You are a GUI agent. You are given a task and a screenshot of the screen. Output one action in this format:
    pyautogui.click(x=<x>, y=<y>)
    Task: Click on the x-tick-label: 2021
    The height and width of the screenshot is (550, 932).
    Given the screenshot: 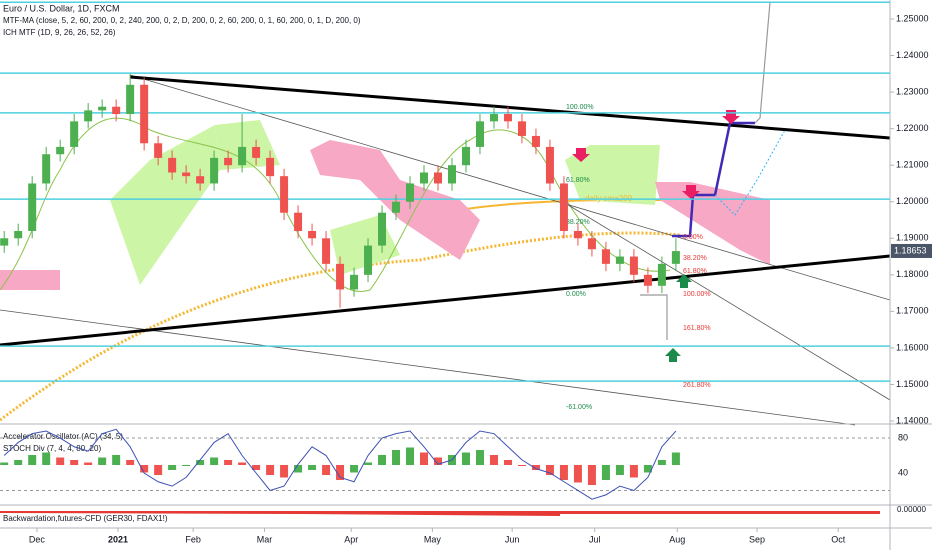 What is the action you would take?
    pyautogui.click(x=118, y=539)
    